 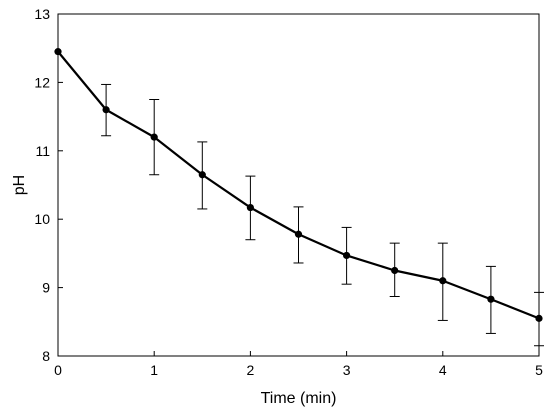 I want to click on y-tick-label: 8, so click(x=46, y=356).